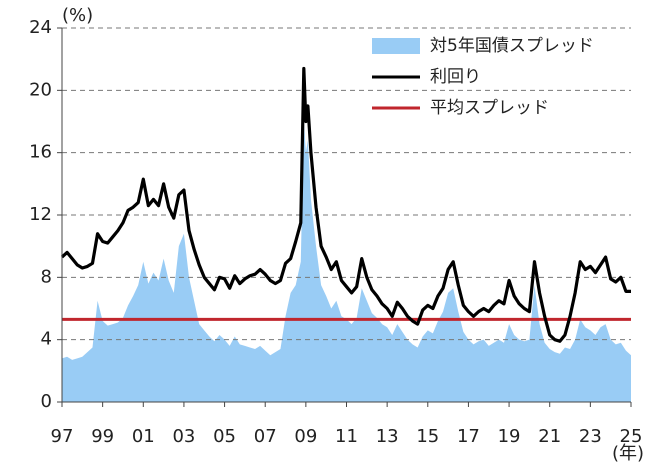 The width and height of the screenshot is (660, 466). Describe the element at coordinates (509, 436) in the screenshot. I see `x-tick-label: 19` at that location.